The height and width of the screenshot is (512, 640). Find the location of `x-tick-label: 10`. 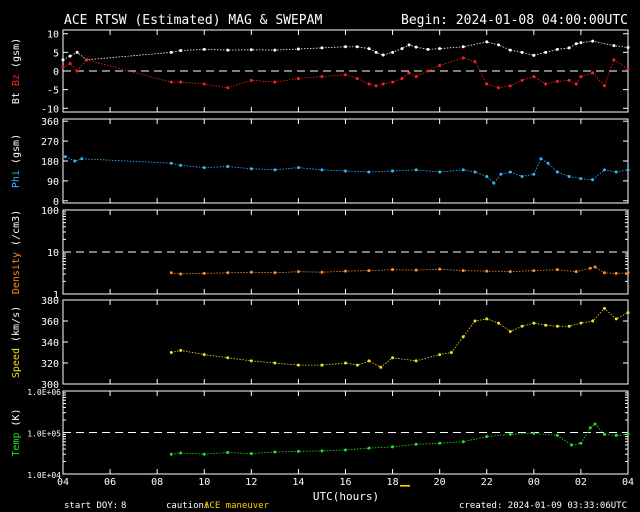

x-tick-label: 10 is located at coordinates (204, 482).